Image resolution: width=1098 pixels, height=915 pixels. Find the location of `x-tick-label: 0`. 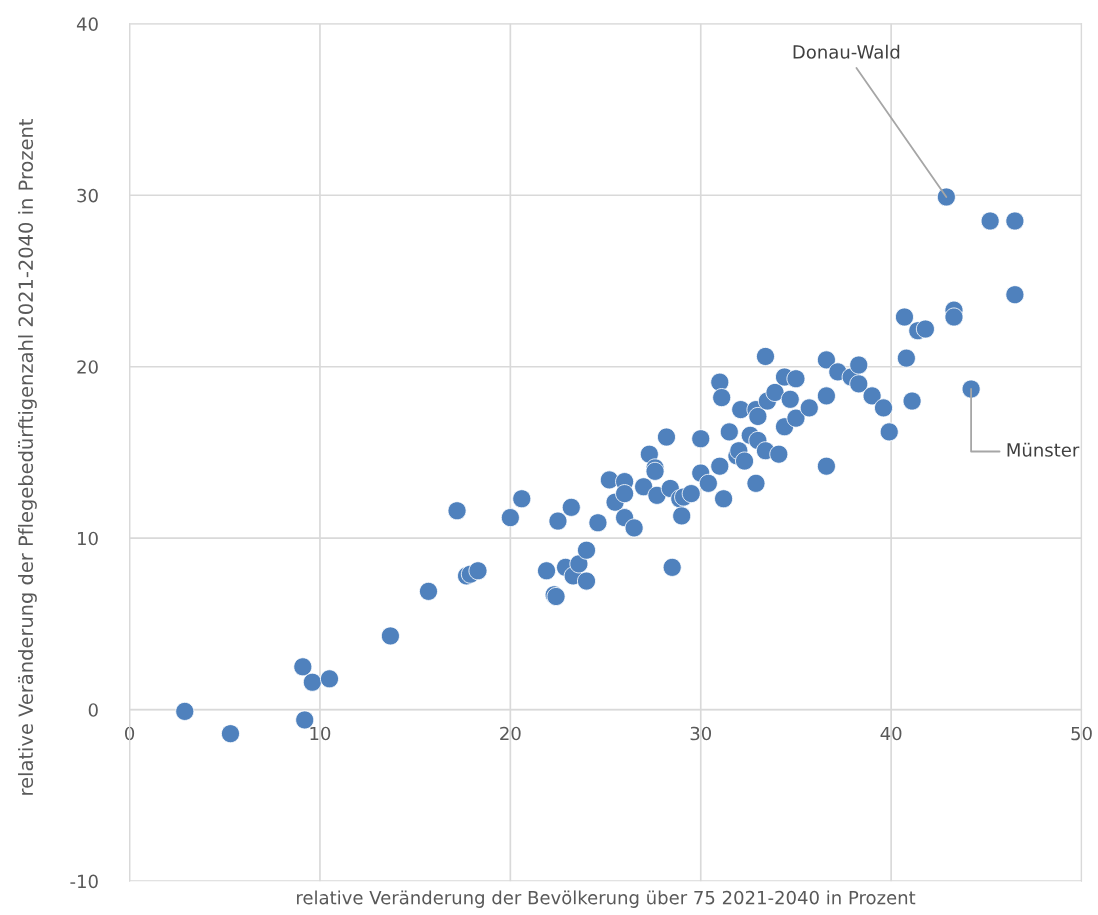

x-tick-label: 0 is located at coordinates (130, 733).